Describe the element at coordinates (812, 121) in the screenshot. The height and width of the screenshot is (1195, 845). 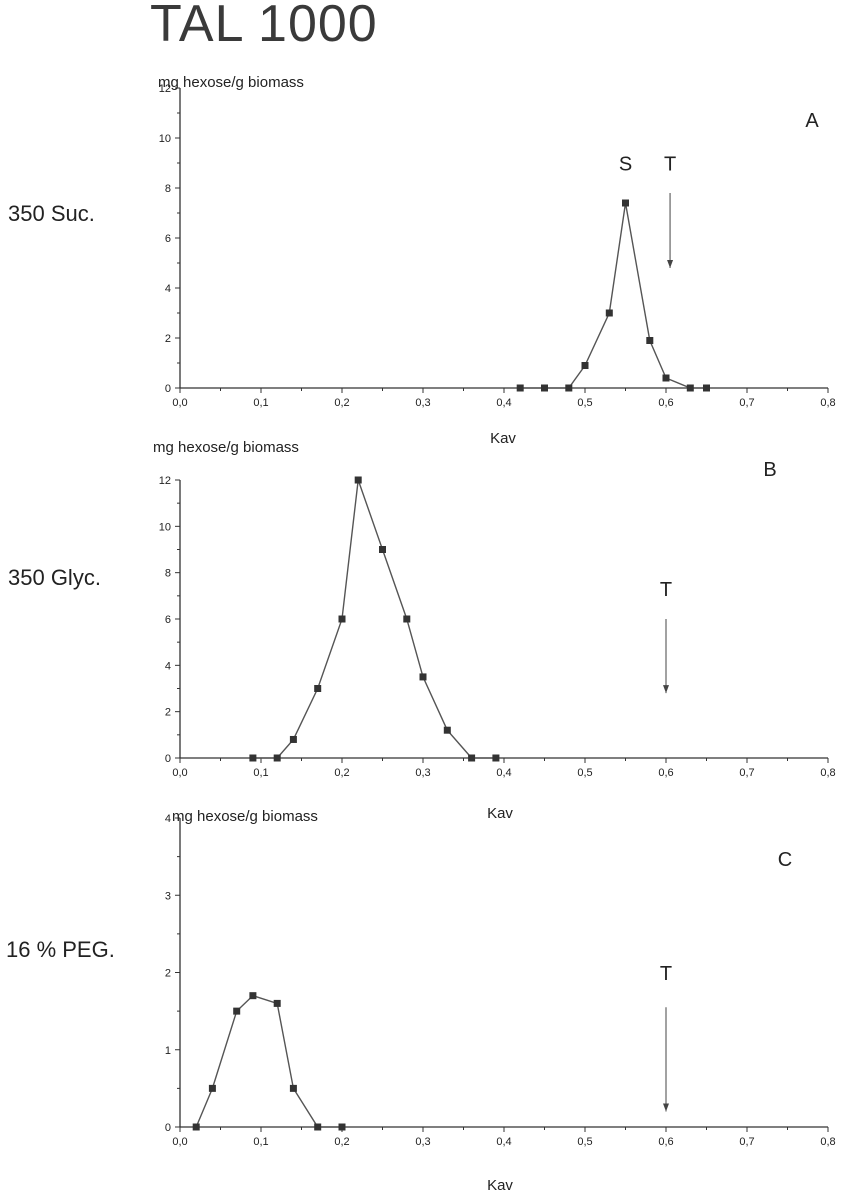
I see `panel-label: A` at that location.